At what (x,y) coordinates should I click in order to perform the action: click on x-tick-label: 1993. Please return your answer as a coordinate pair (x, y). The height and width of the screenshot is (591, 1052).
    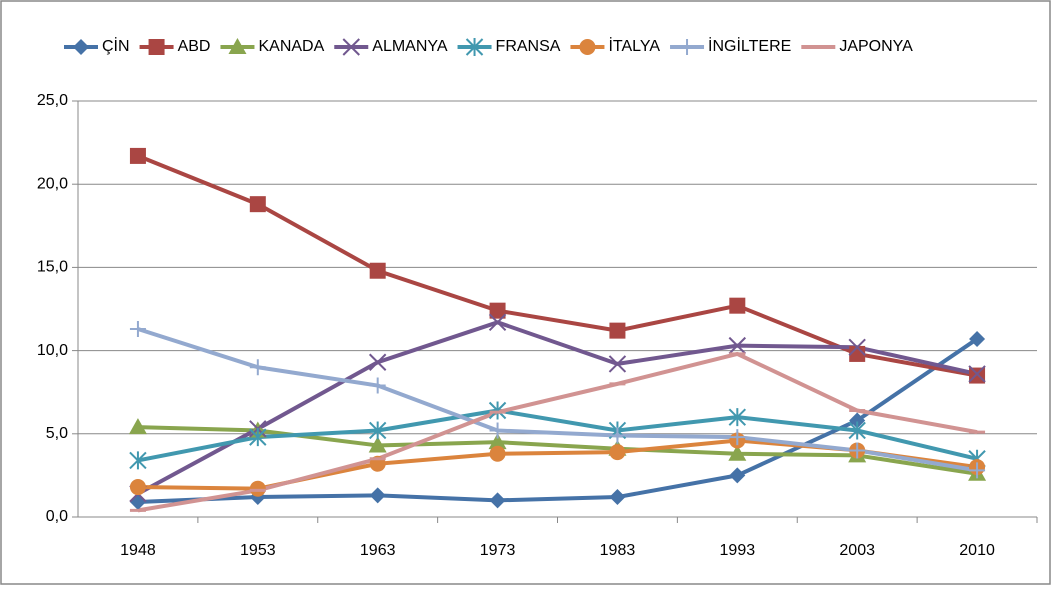
    Looking at the image, I should click on (738, 550).